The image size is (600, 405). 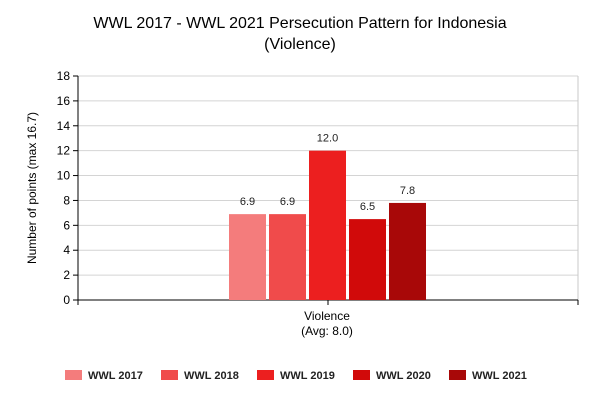 I want to click on y-axis-label: Number of points (max 16.7), so click(x=32, y=188).